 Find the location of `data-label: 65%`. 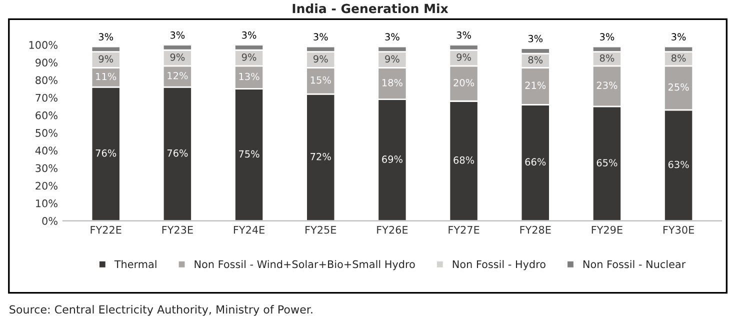

data-label: 65% is located at coordinates (607, 162).